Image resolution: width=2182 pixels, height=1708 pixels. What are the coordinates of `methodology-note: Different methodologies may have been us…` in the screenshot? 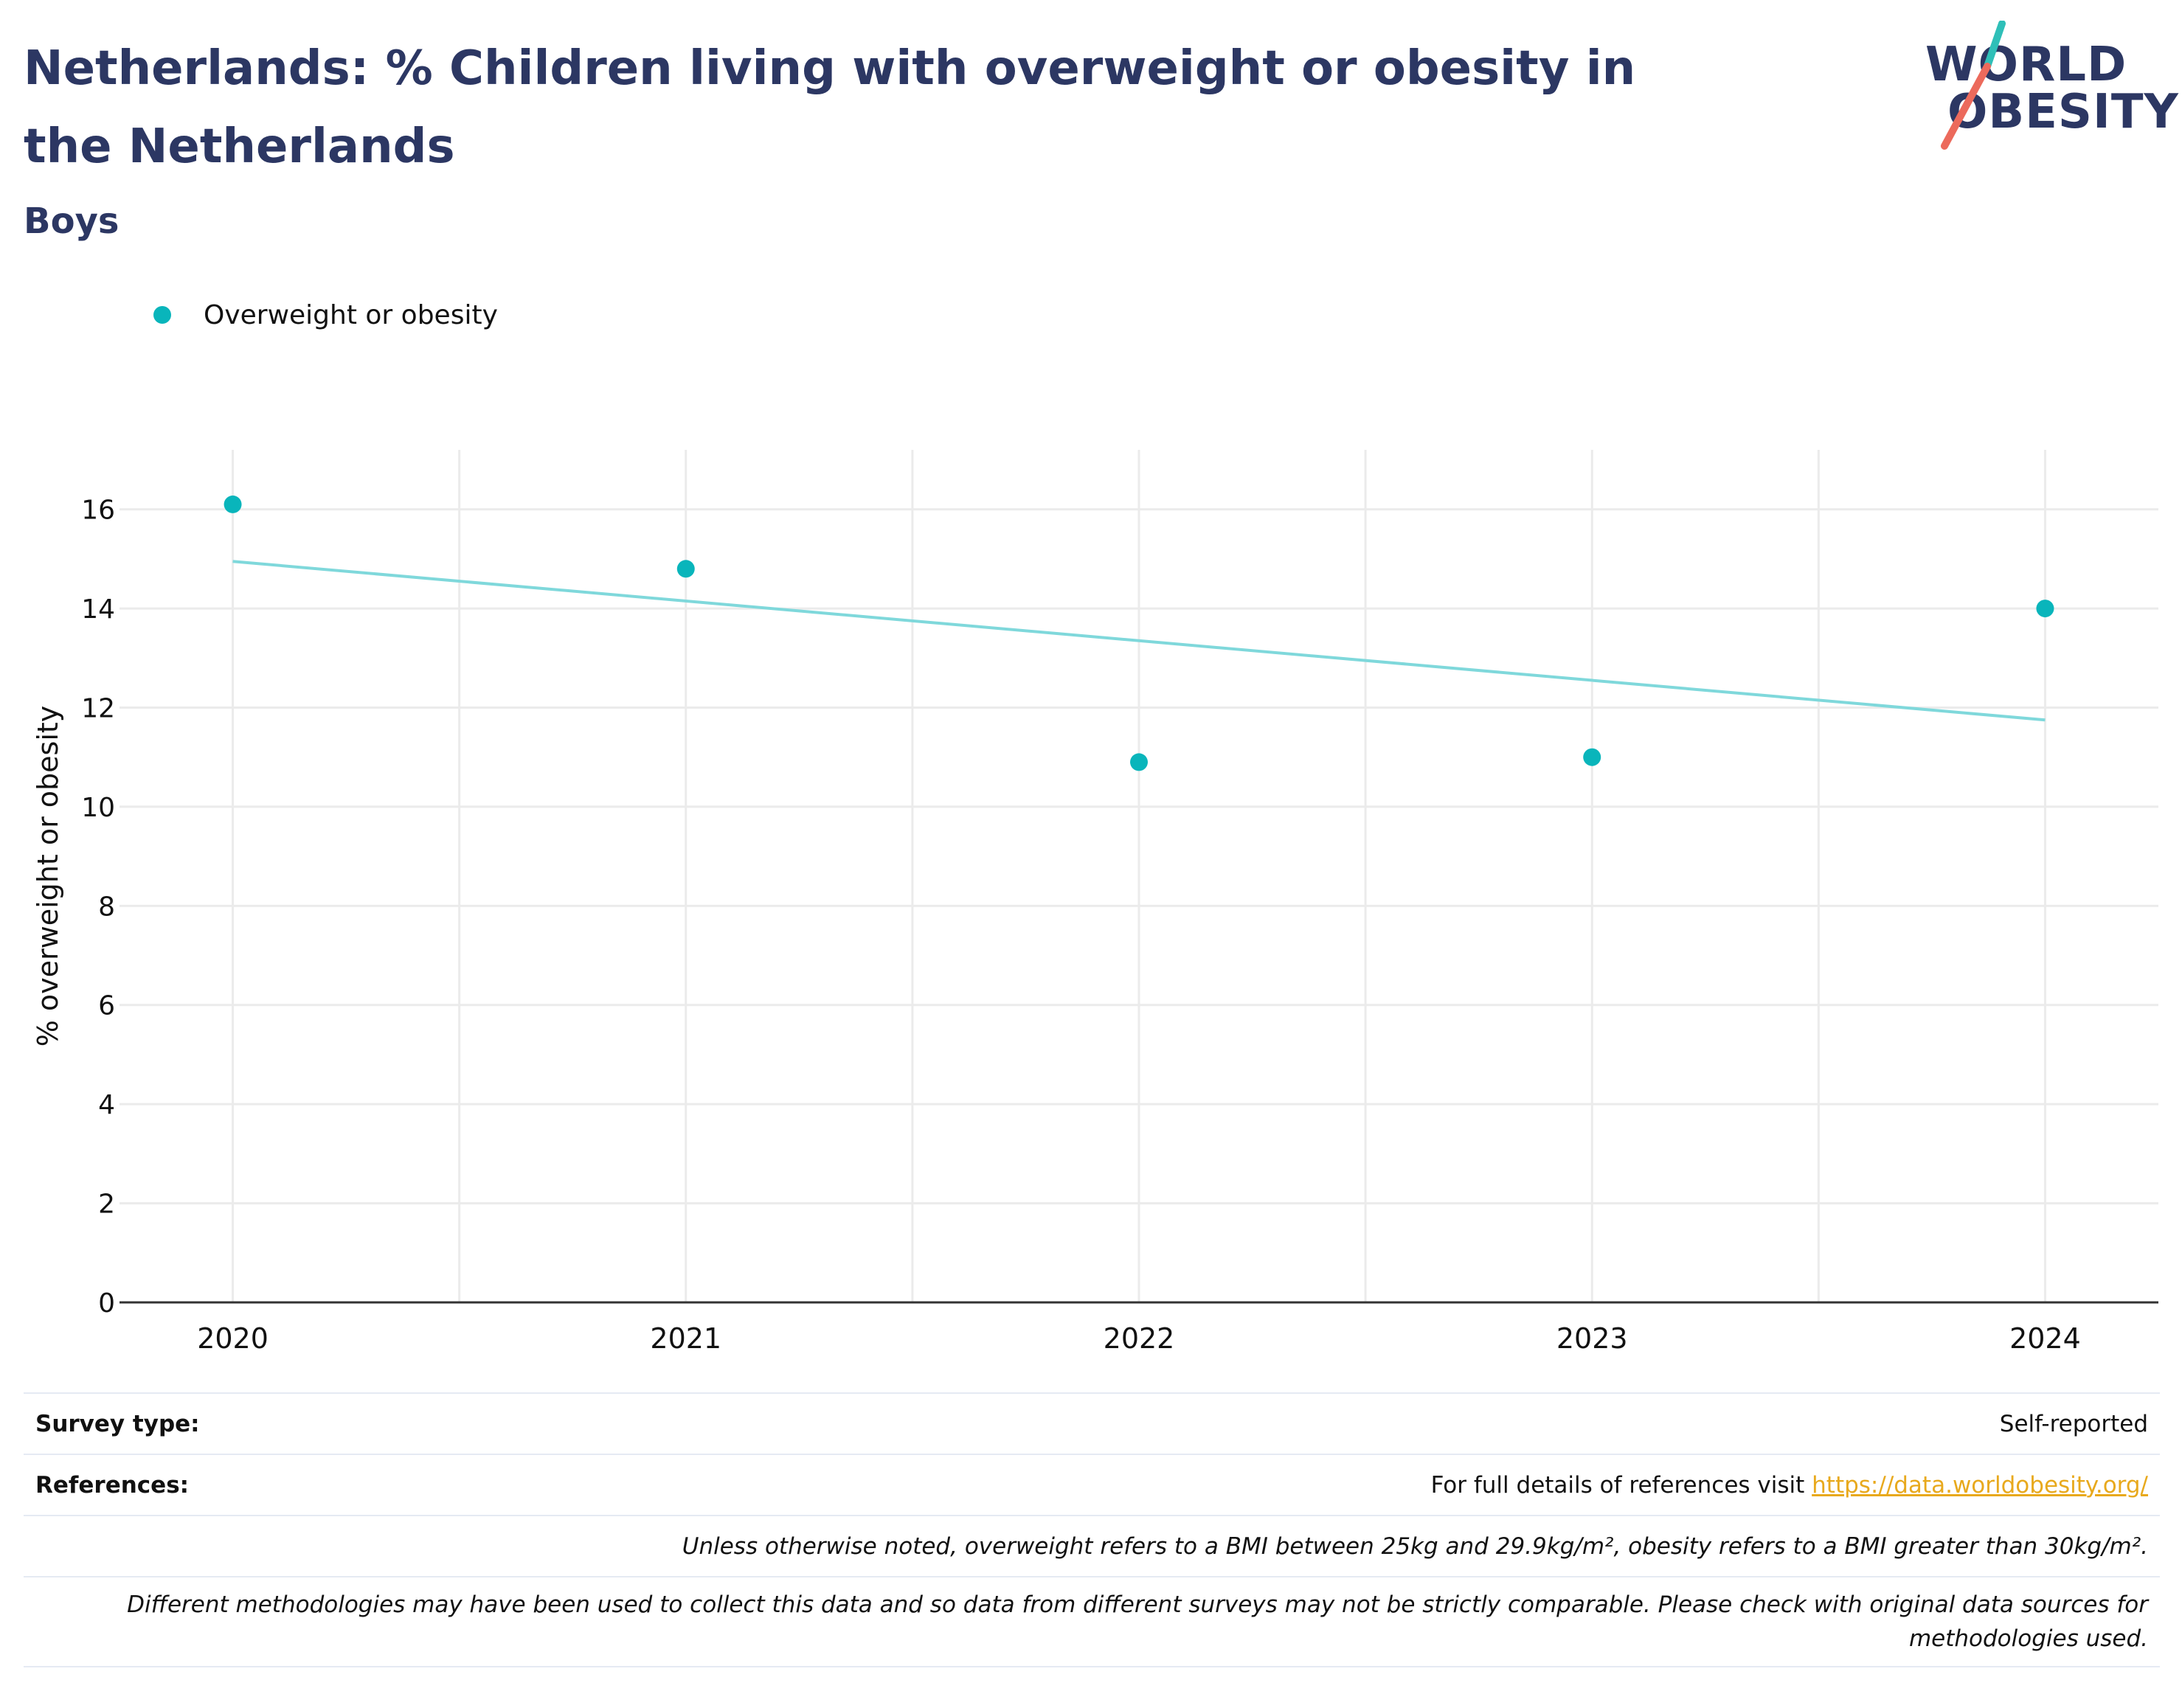 It's located at (1137, 1621).